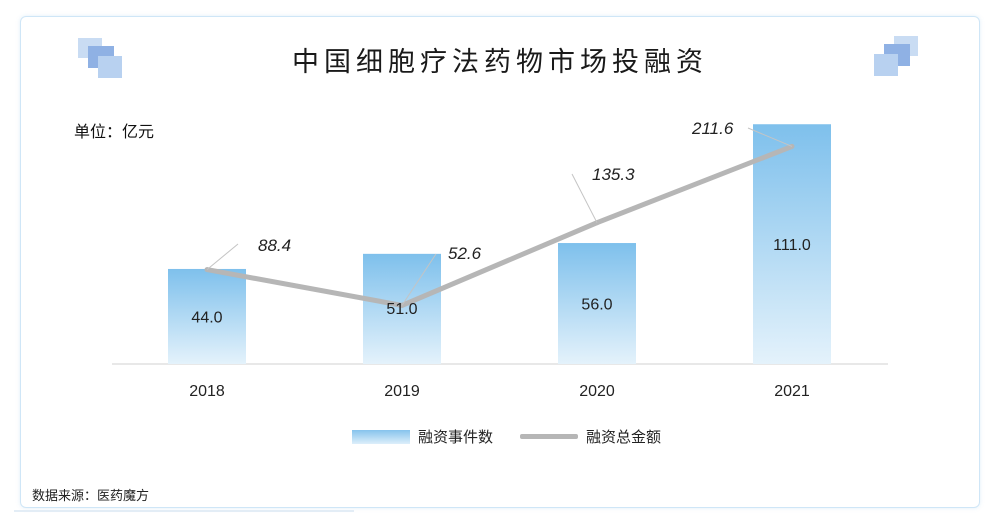  Describe the element at coordinates (465, 253) in the screenshot. I see `line-label-2019: 52.6` at that location.